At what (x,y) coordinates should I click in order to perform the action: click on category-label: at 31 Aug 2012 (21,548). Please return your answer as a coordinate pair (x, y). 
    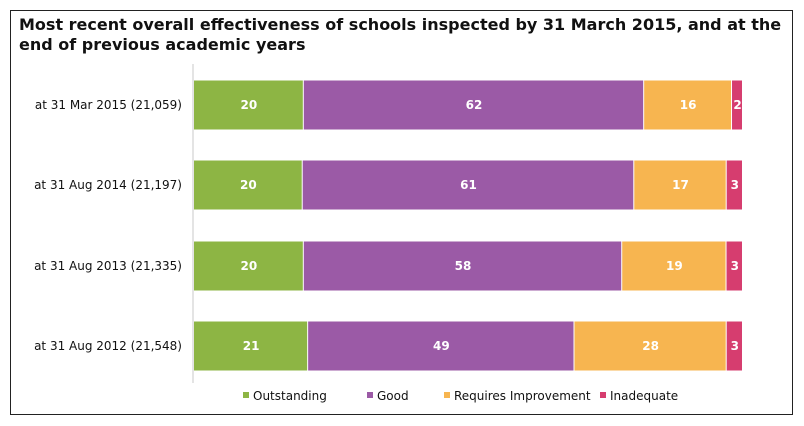
    Looking at the image, I should click on (108, 346).